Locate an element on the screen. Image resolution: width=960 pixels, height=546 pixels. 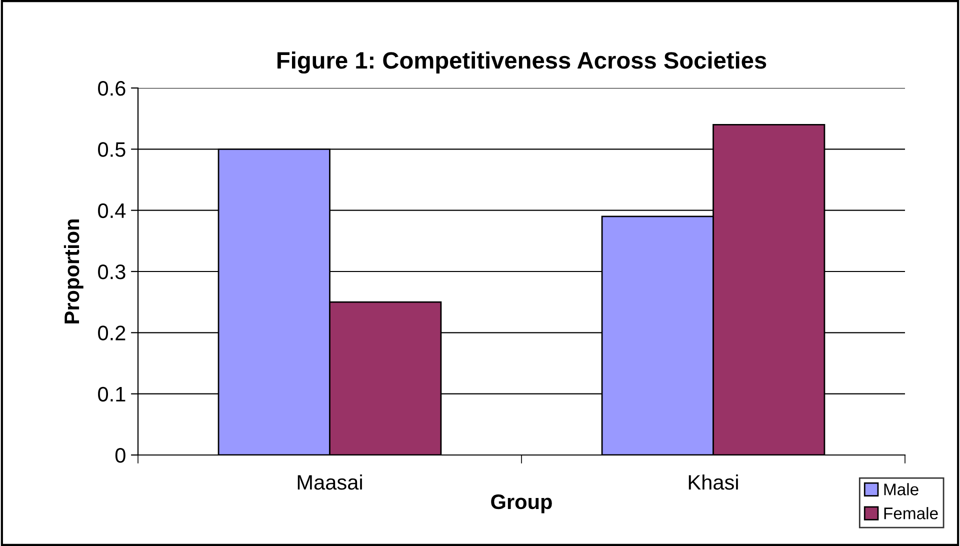
y-tick-label: 0.6 is located at coordinates (112, 88).